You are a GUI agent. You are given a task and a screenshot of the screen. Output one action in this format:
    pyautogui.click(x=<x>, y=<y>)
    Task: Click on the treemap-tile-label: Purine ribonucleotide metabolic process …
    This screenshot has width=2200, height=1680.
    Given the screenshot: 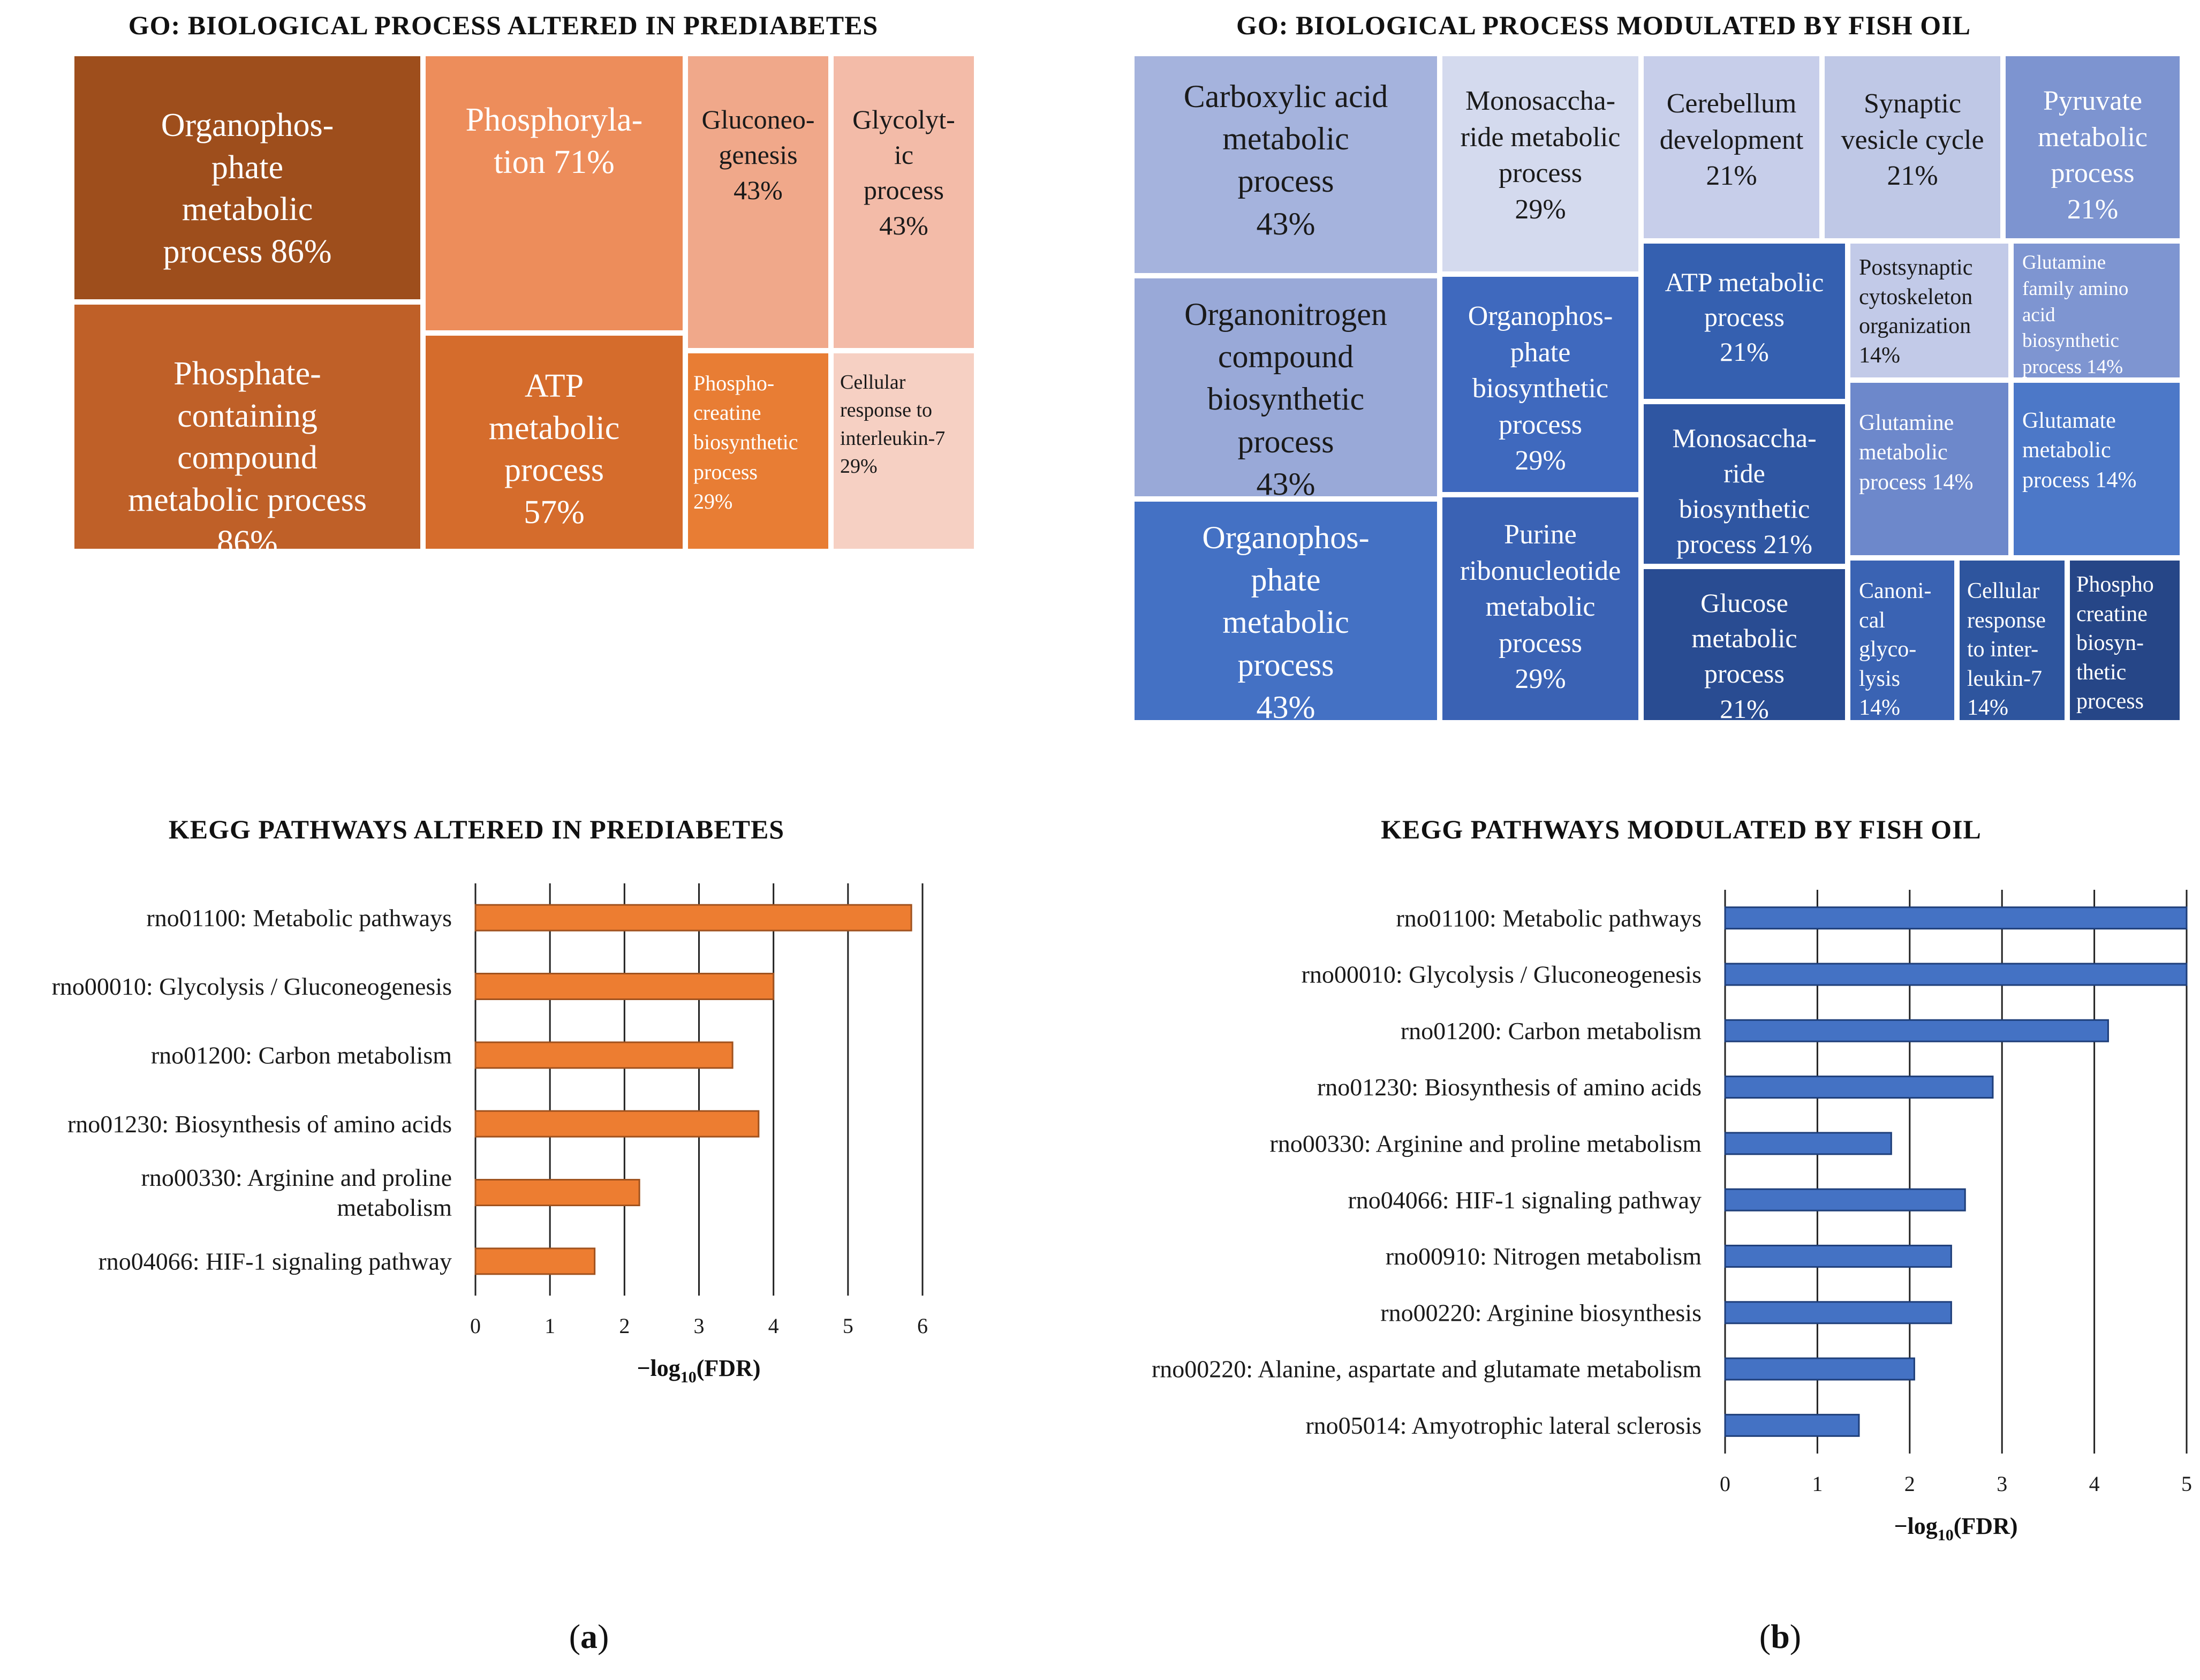 What is the action you would take?
    pyautogui.click(x=1540, y=607)
    